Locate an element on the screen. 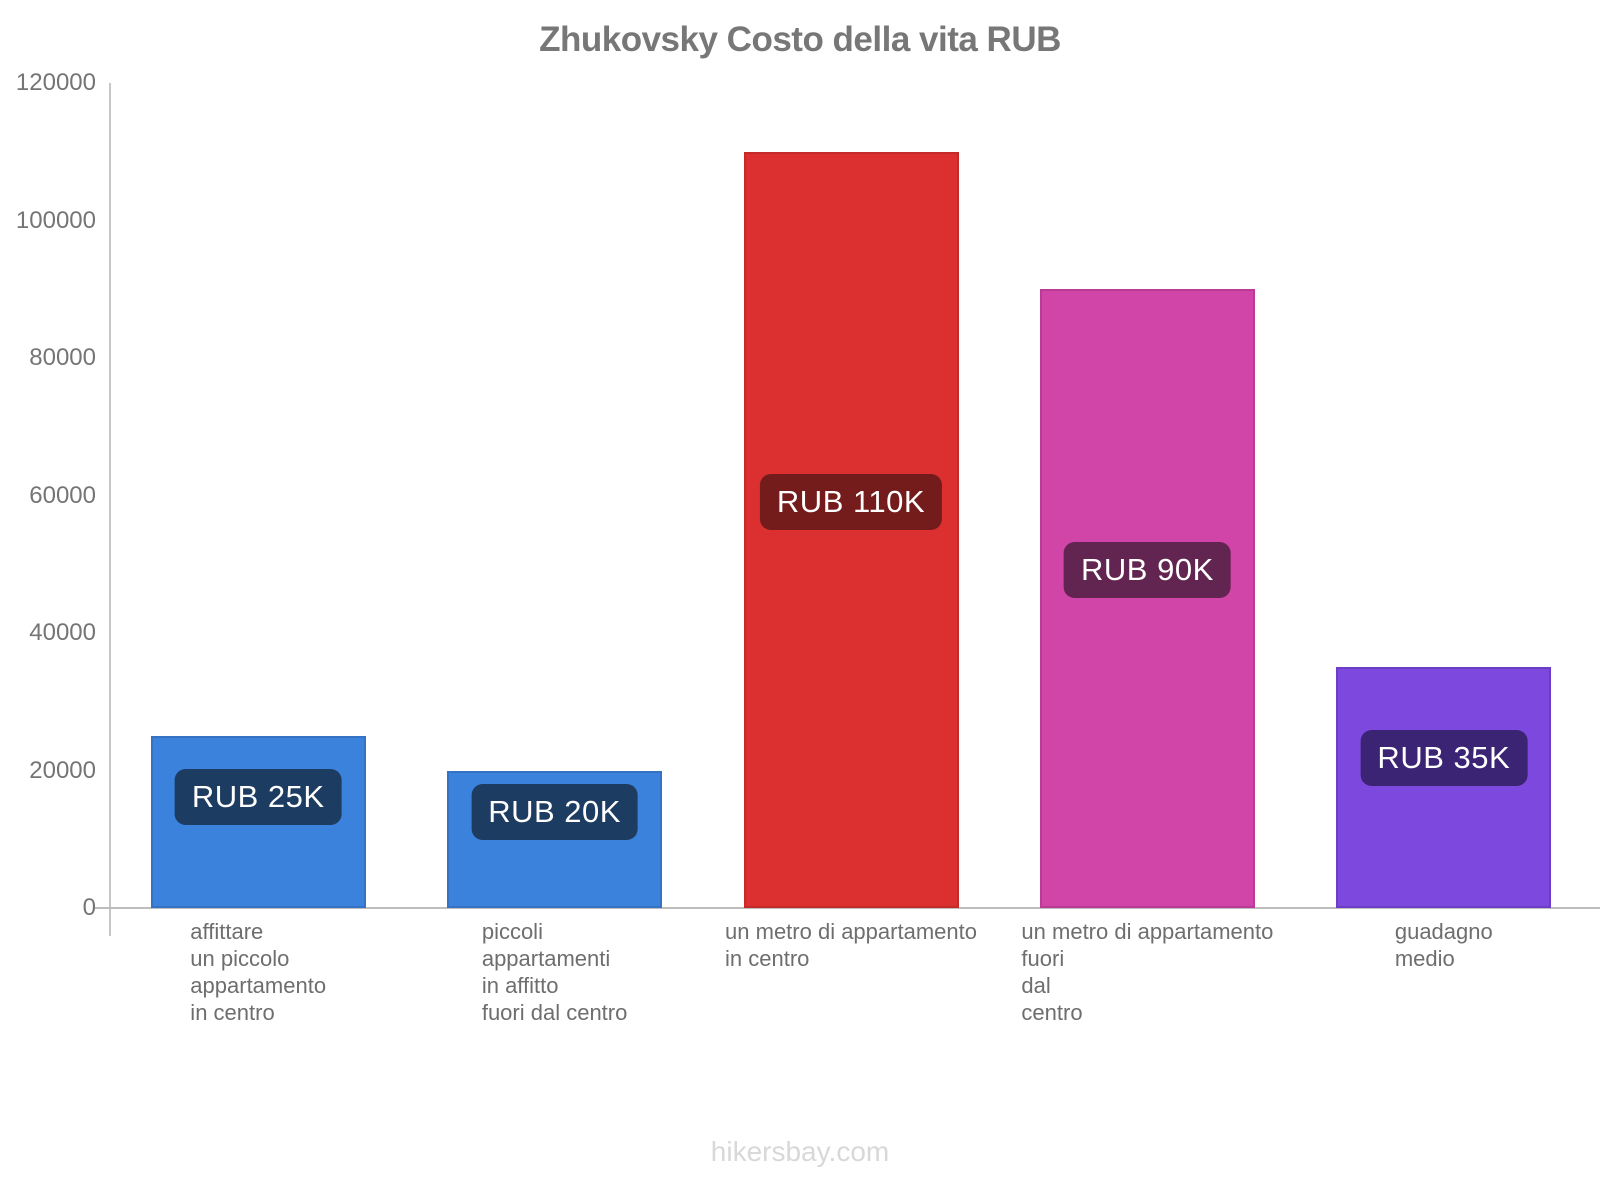 This screenshot has width=1600, height=1200. bar-0: RUB 25K is located at coordinates (258, 822).